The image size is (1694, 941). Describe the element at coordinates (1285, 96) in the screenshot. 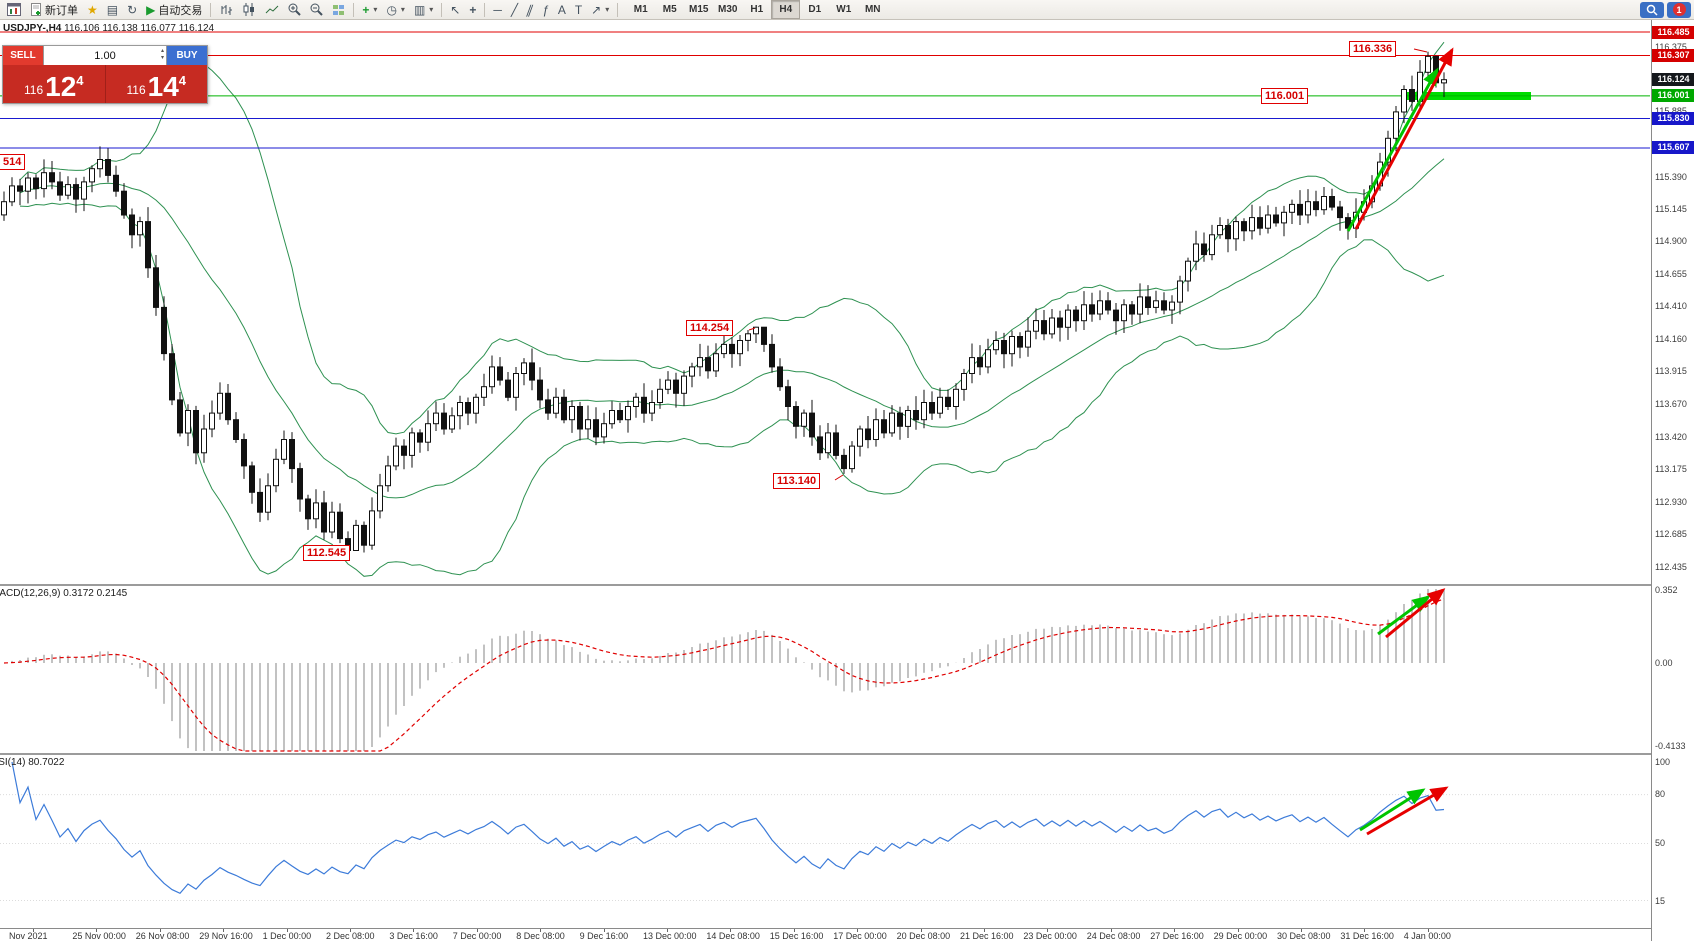

I see `price-annotation: 116.001` at that location.